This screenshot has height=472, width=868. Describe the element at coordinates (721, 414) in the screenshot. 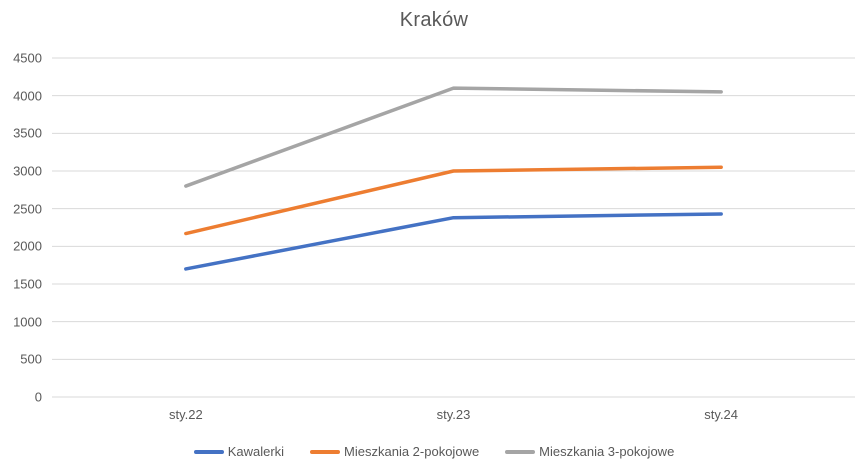

I see `x-axis-label: sty.24` at that location.